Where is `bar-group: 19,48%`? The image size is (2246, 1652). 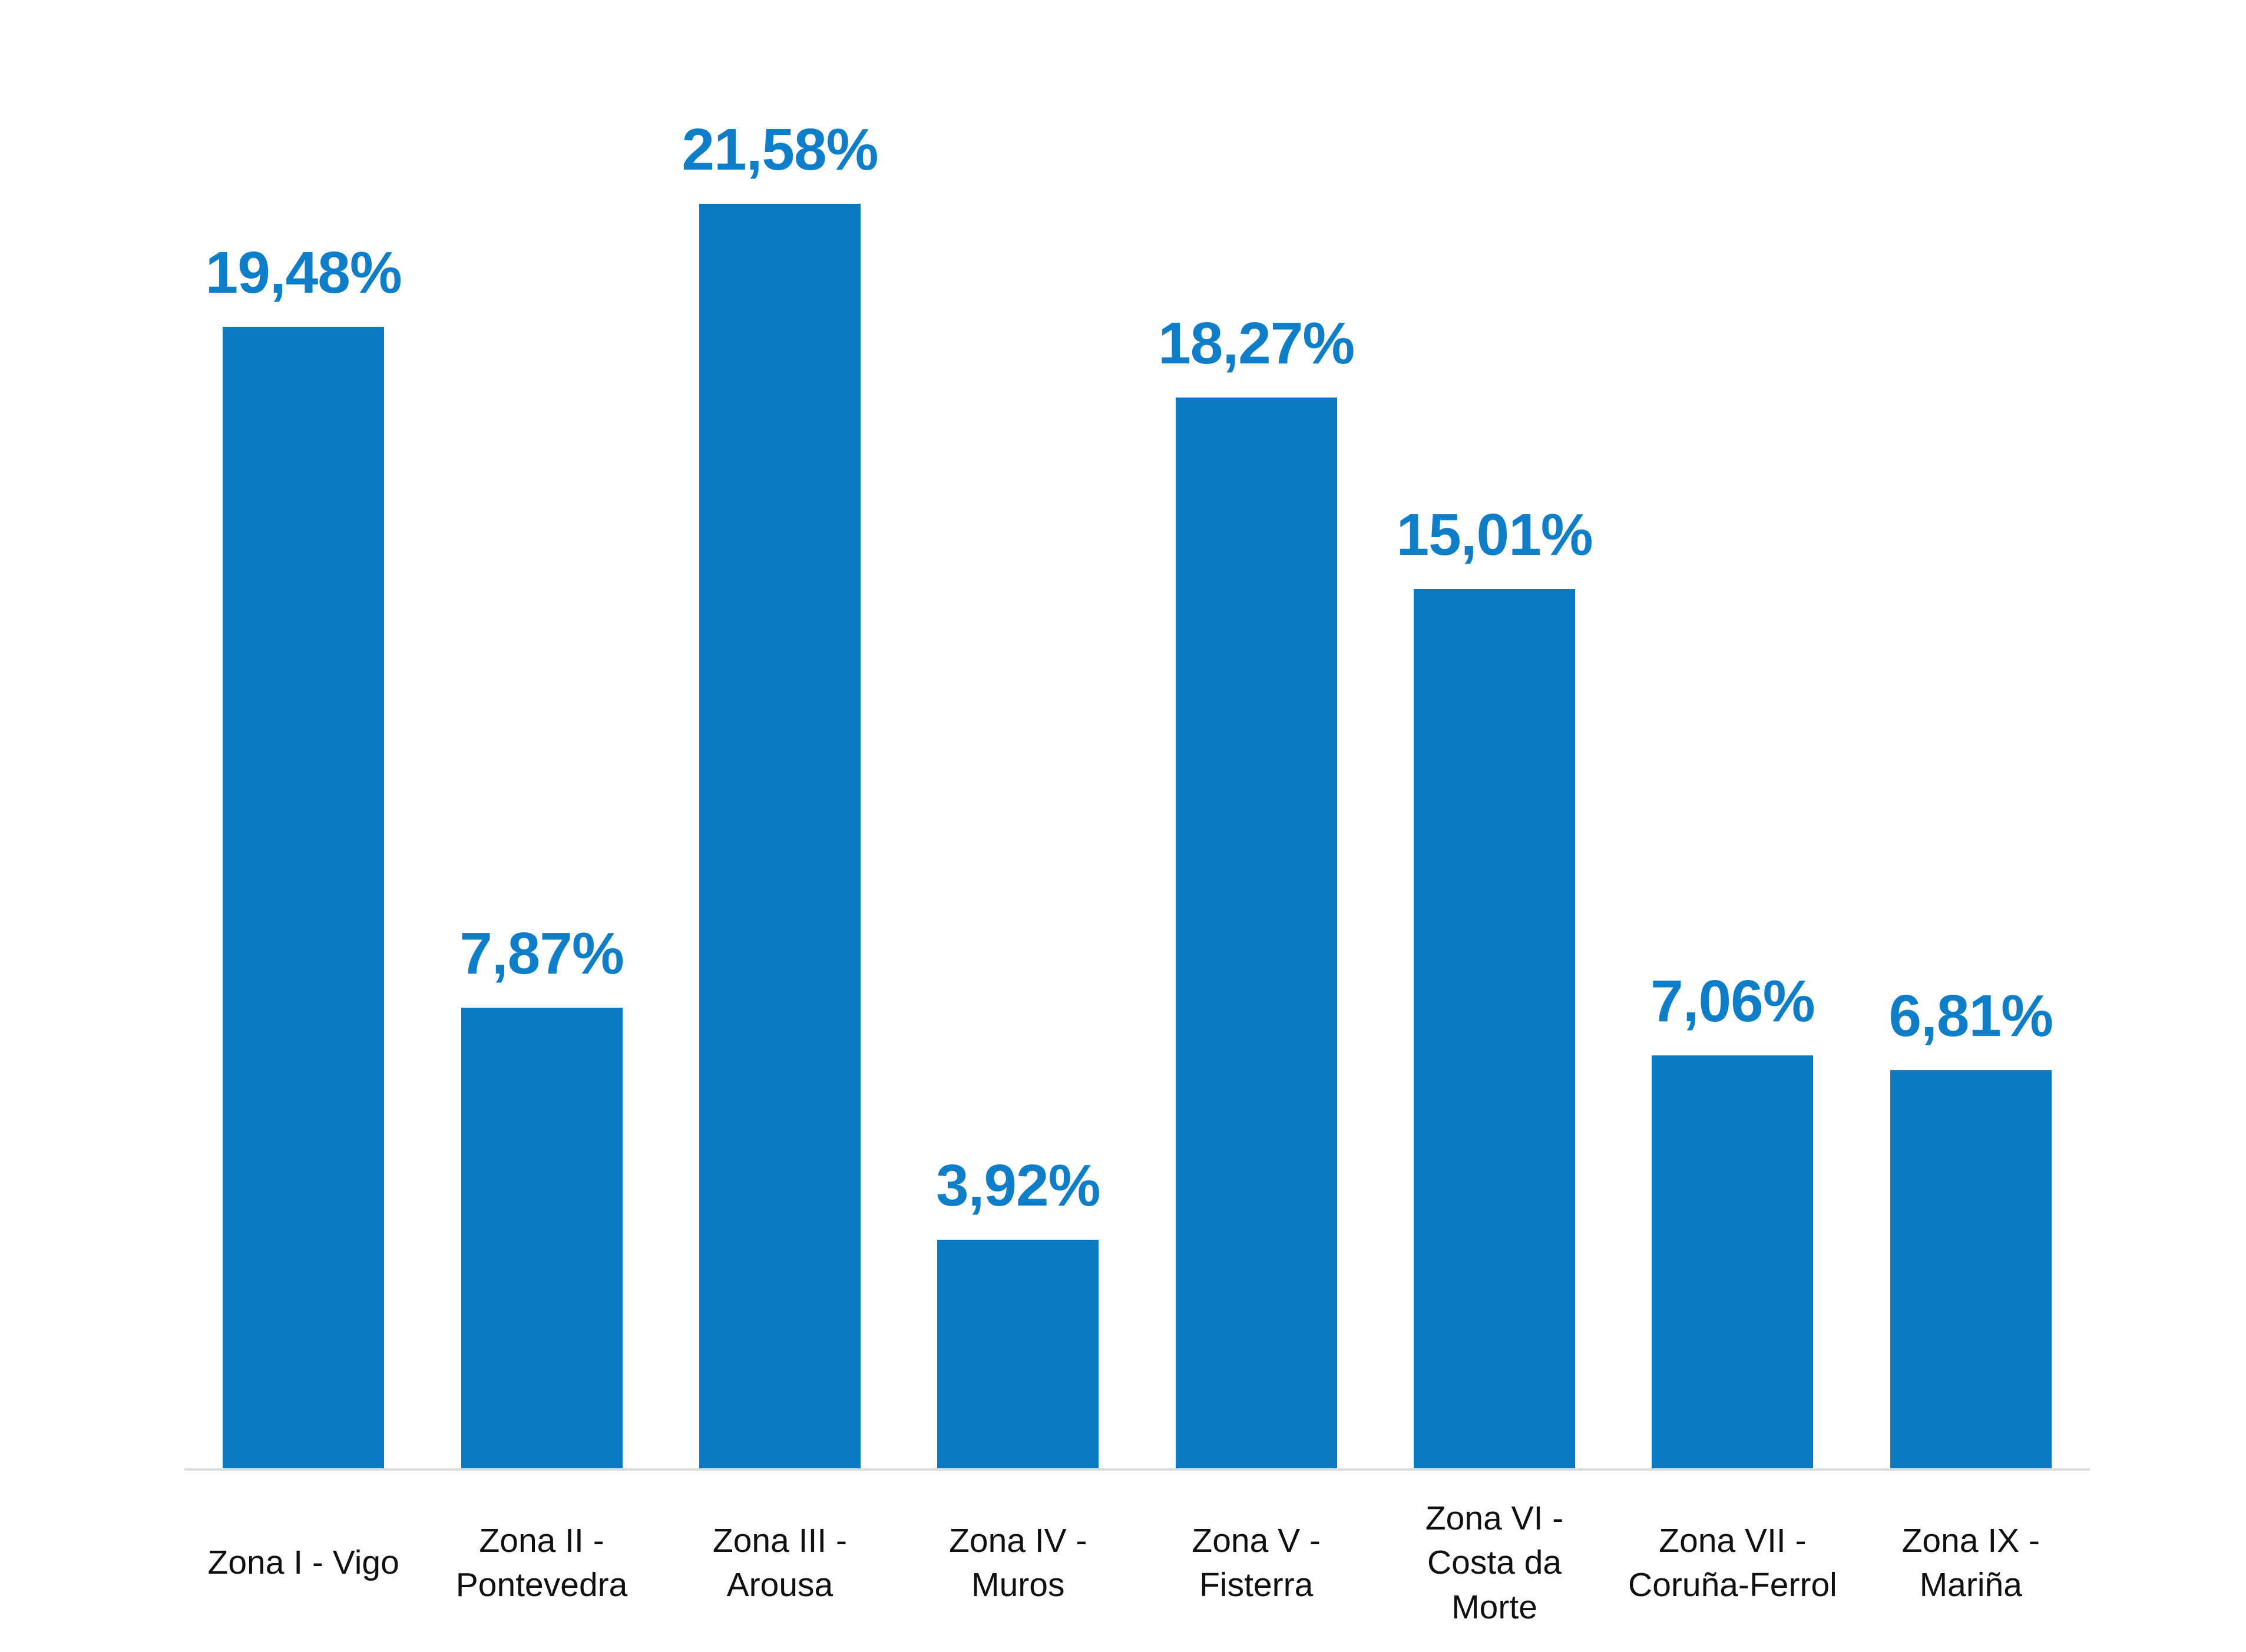
bar-group: 19,48% is located at coordinates (303, 856).